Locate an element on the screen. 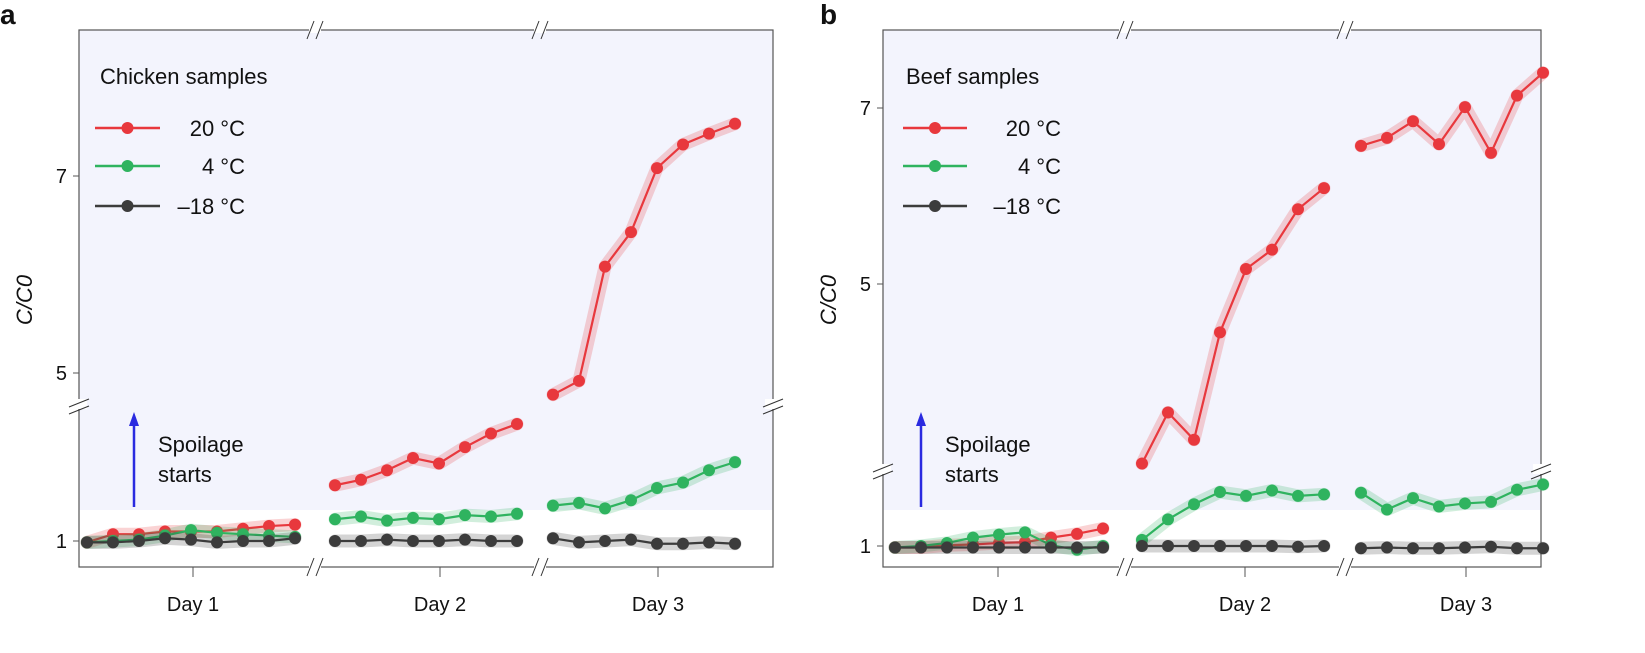 The image size is (1645, 653). y-tick-label: 1 is located at coordinates (865, 547).